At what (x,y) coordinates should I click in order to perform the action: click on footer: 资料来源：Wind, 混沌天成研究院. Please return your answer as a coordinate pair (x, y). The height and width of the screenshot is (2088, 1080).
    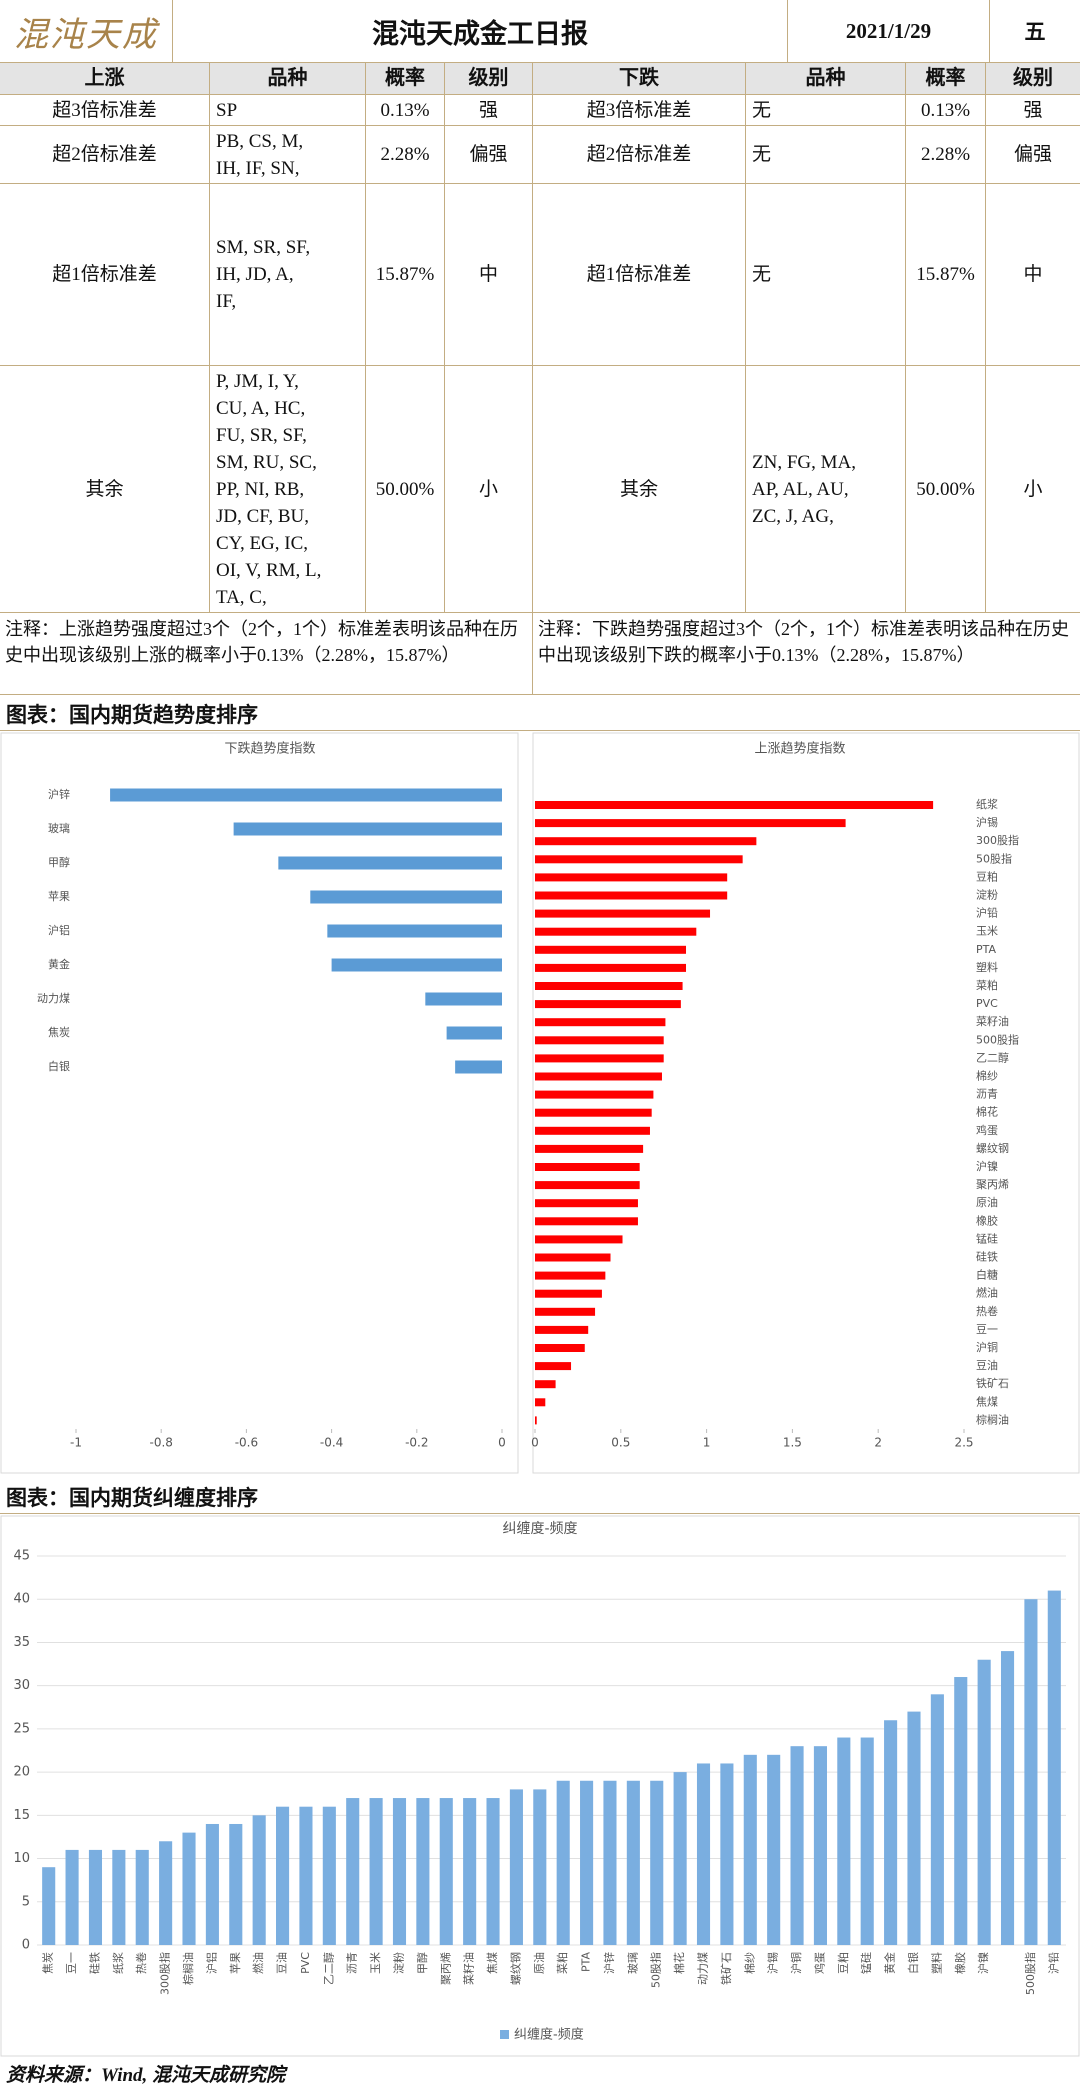
    Looking at the image, I should click on (146, 2075).